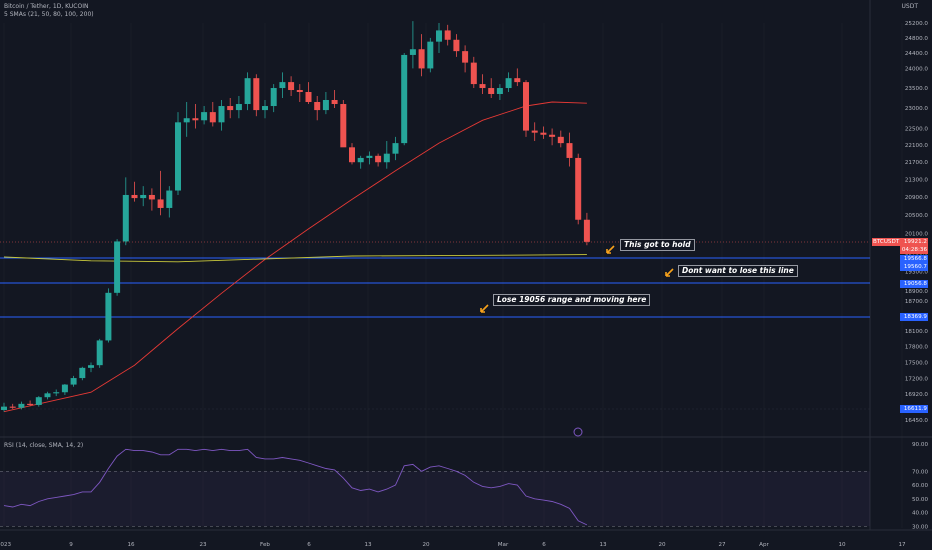 This screenshot has height=550, width=932. I want to click on rsi-indicator-label: RSI (14, close, SMA, 14, 2), so click(44, 445).